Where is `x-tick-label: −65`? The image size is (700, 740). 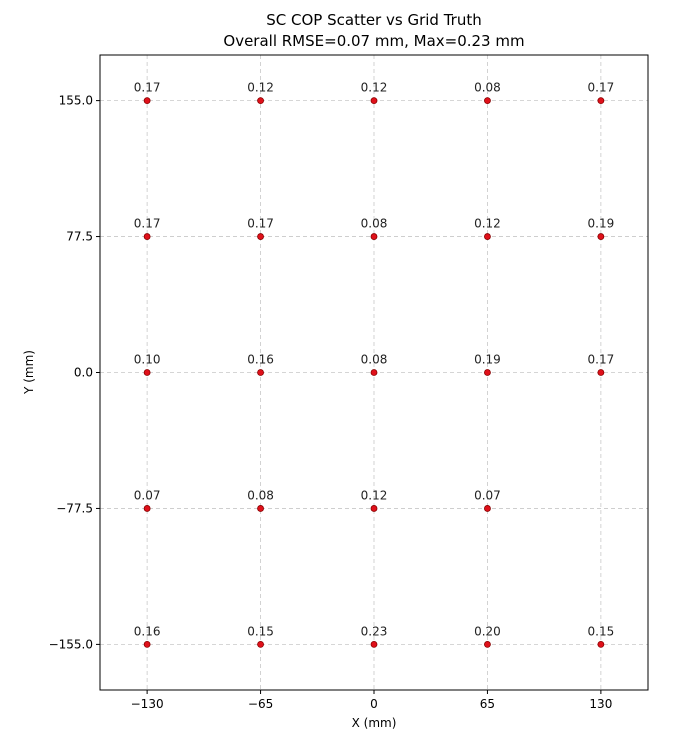
x-tick-label: −65 is located at coordinates (260, 704).